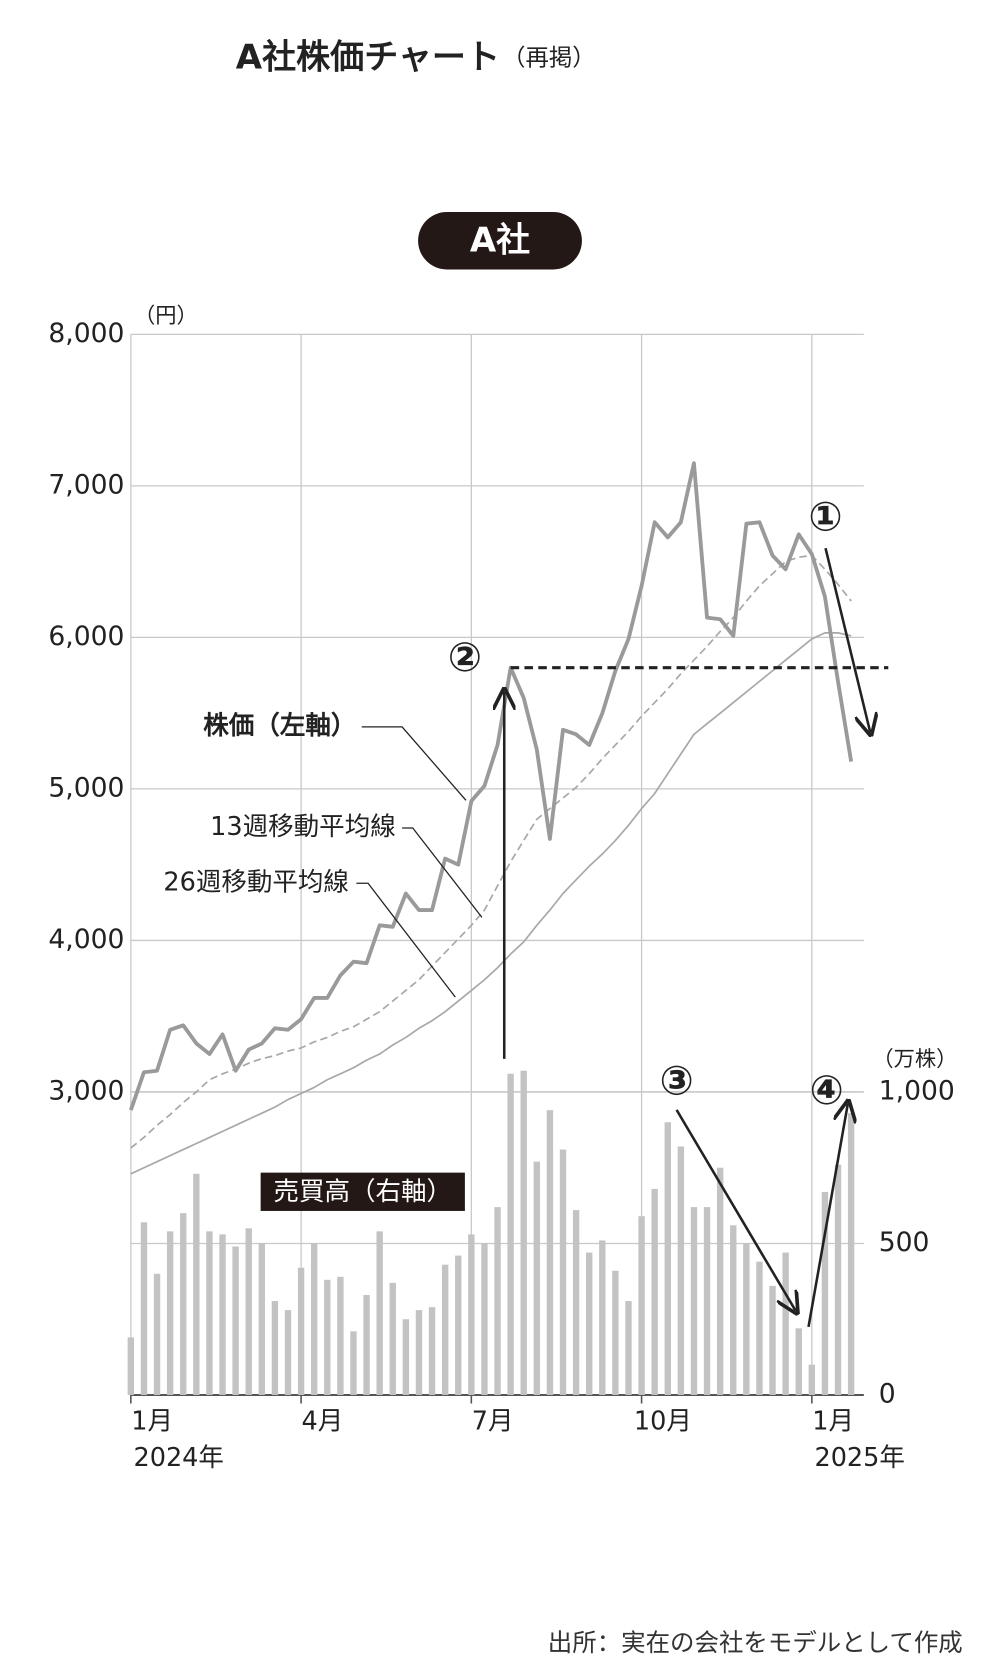 This screenshot has height=1657, width=1000. Describe the element at coordinates (166, 315) in the screenshot. I see `y-unit: （円）` at that location.